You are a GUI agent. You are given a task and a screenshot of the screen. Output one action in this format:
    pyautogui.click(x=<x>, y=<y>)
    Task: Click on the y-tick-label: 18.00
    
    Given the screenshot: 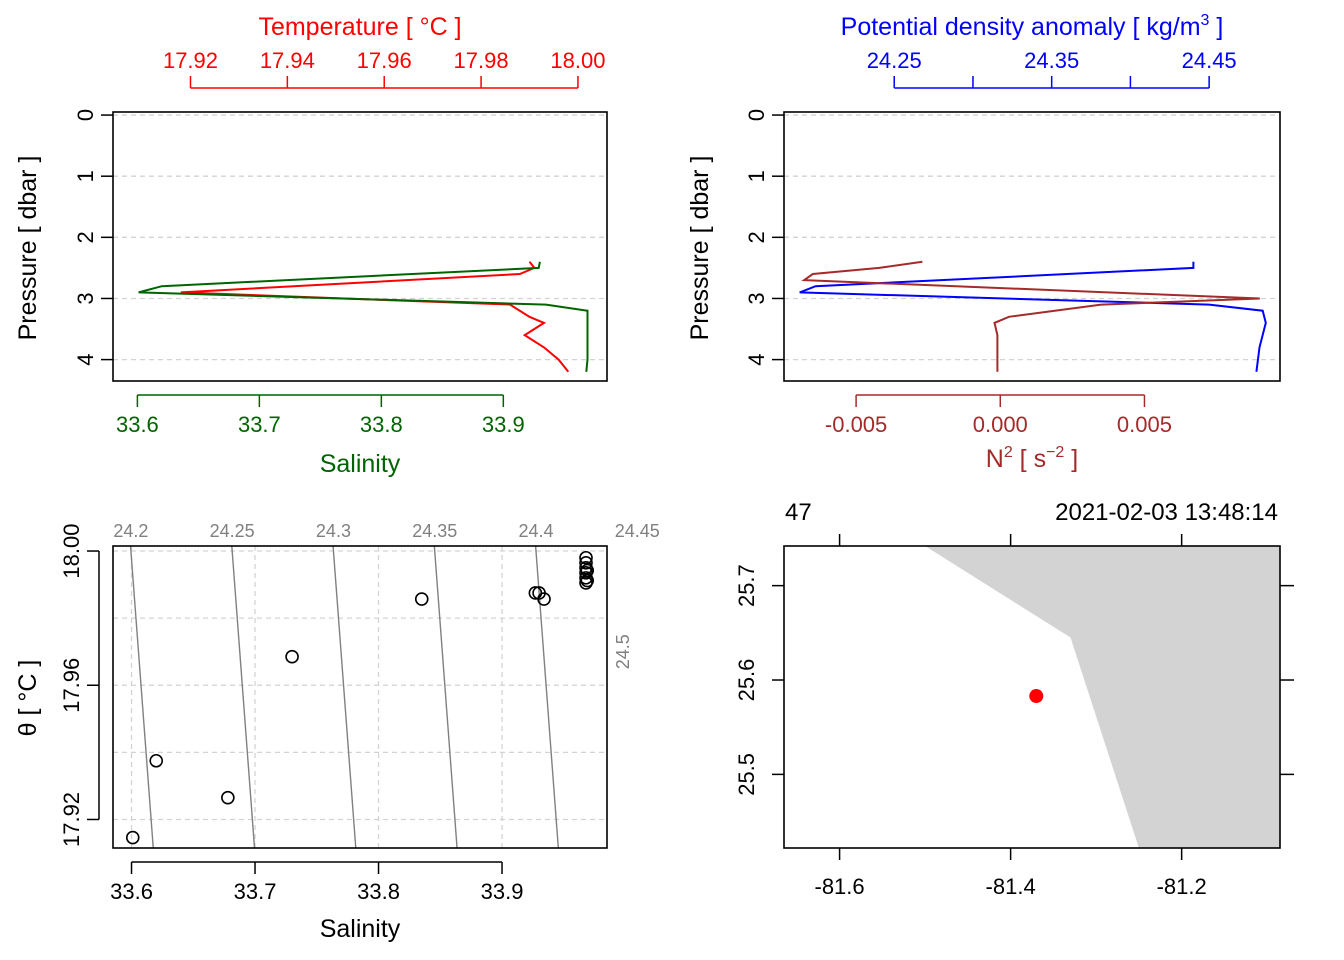 What is the action you would take?
    pyautogui.click(x=71, y=551)
    